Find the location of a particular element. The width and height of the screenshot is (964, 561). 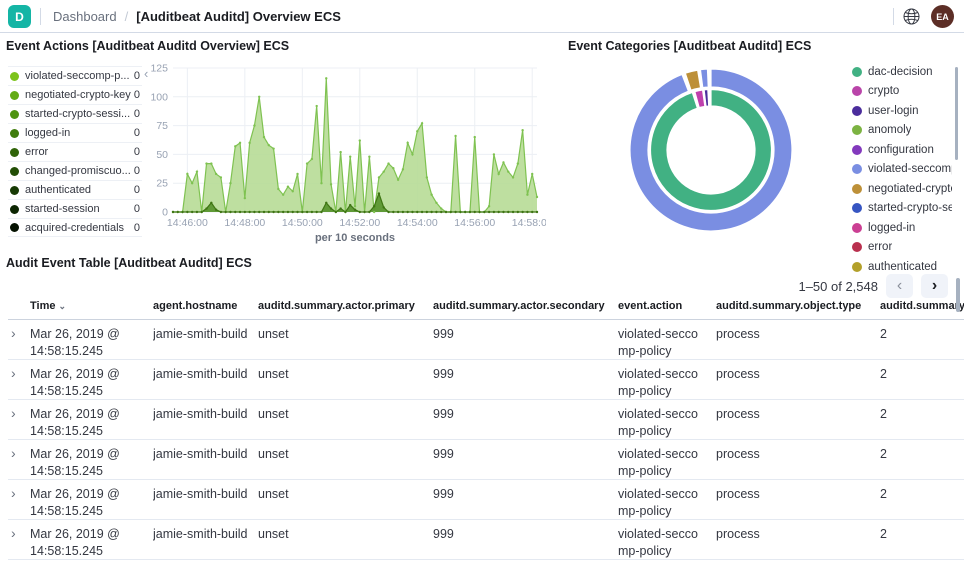

column-header-auditd-summary-actor-secondary: auditd.summary.actor.secondary is located at coordinates (525, 306).